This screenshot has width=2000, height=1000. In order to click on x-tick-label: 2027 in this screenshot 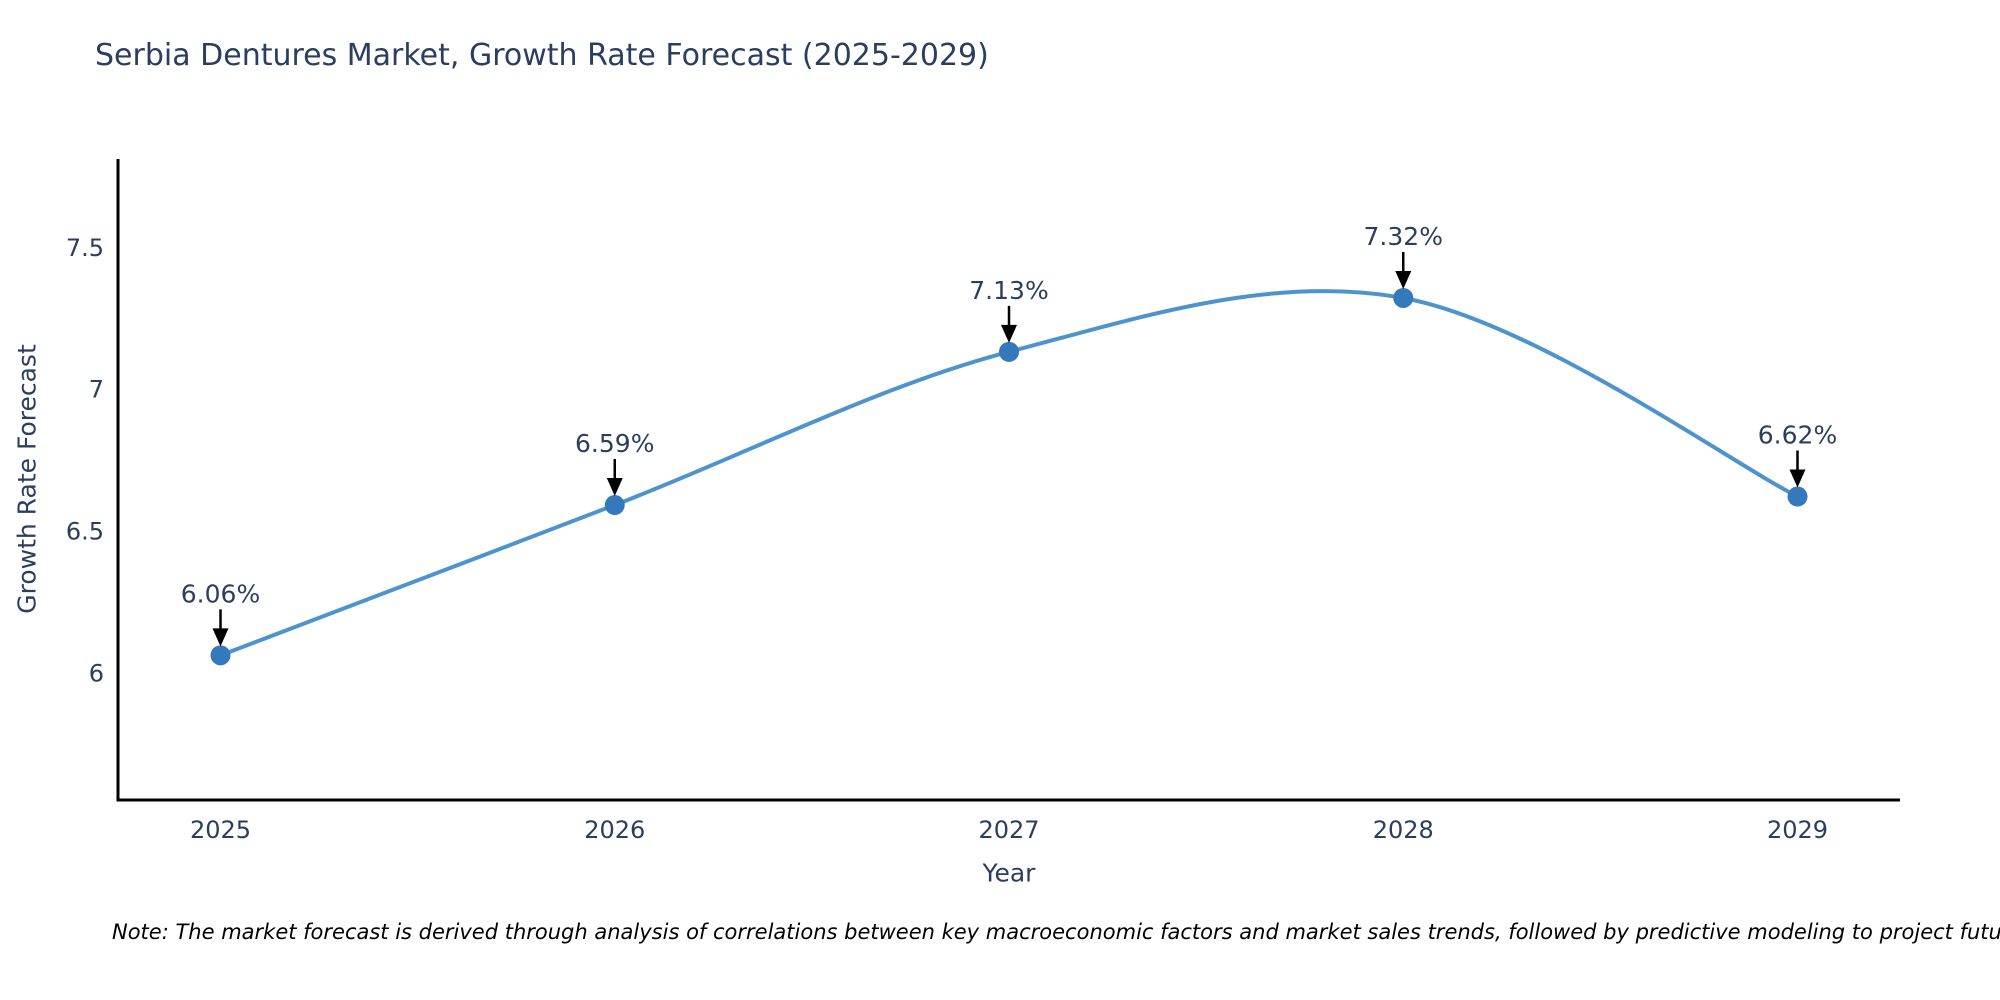, I will do `click(1008, 830)`.